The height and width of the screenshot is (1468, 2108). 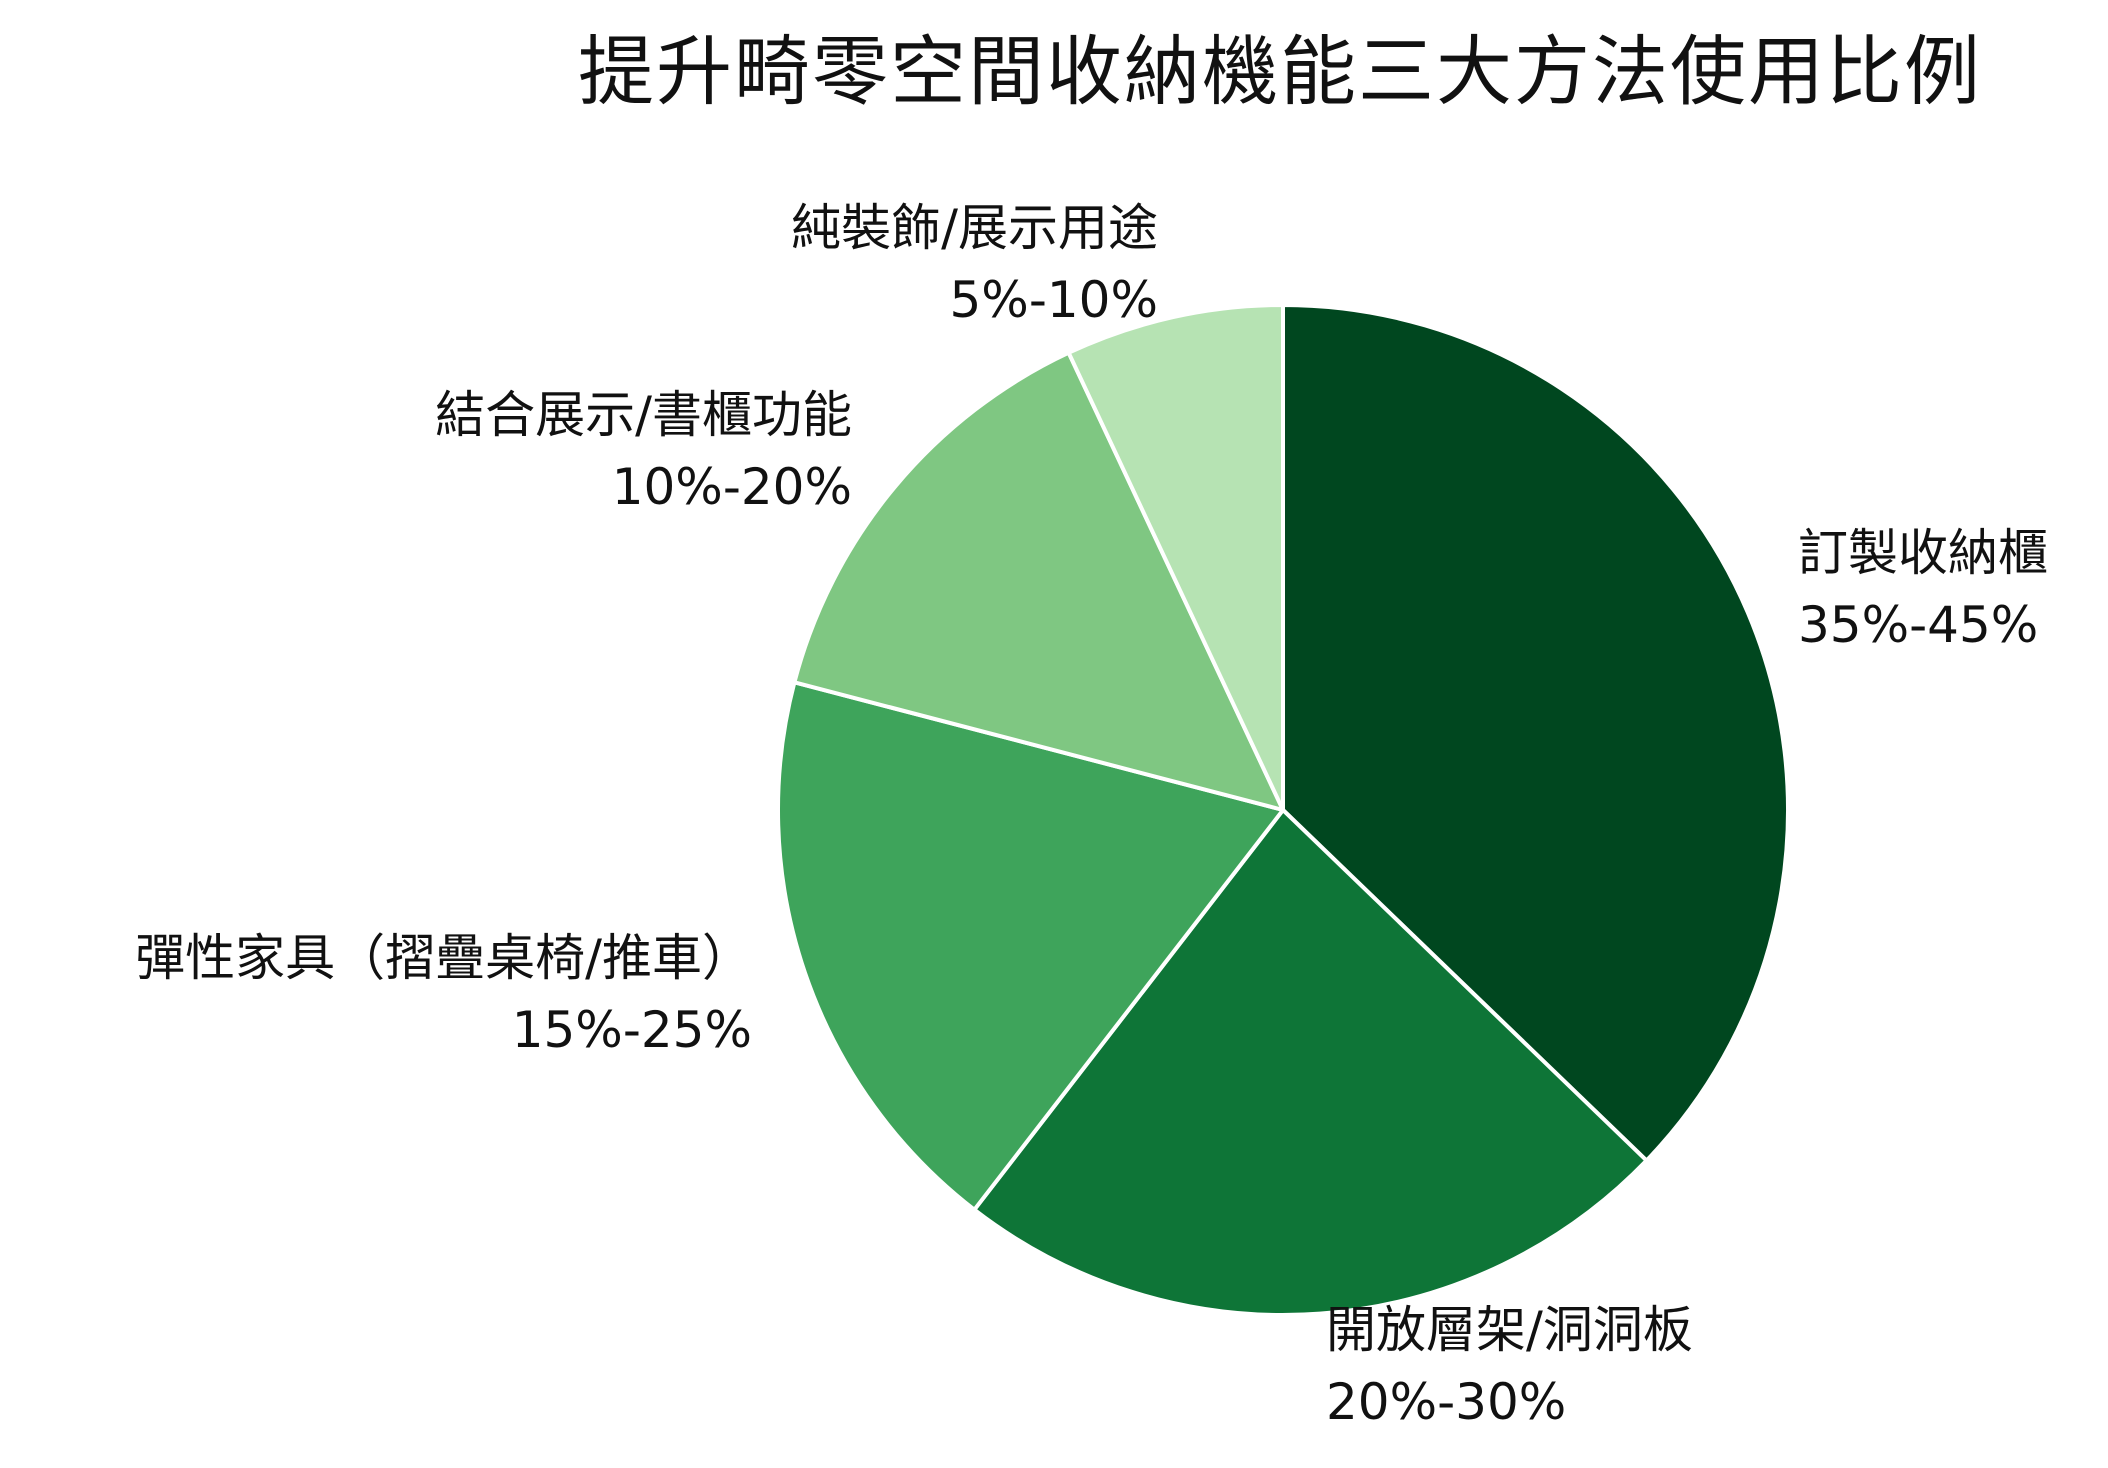 What do you see at coordinates (1918, 625) in the screenshot?
I see `slice-percent-custom-cabinet: 35%-45%` at bounding box center [1918, 625].